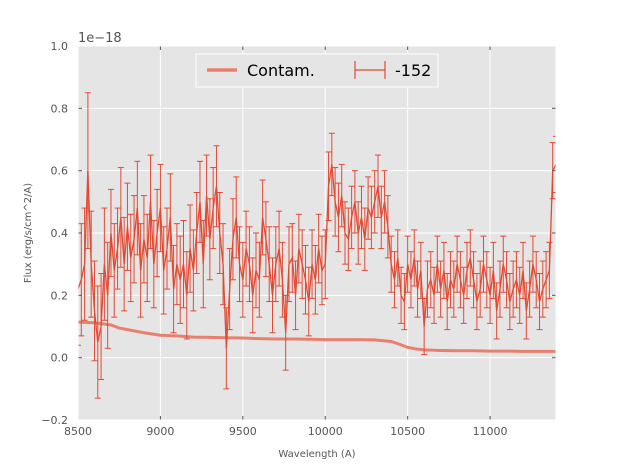  Describe the element at coordinates (60, 233) in the screenshot. I see `y-tick-label: 0.4` at that location.